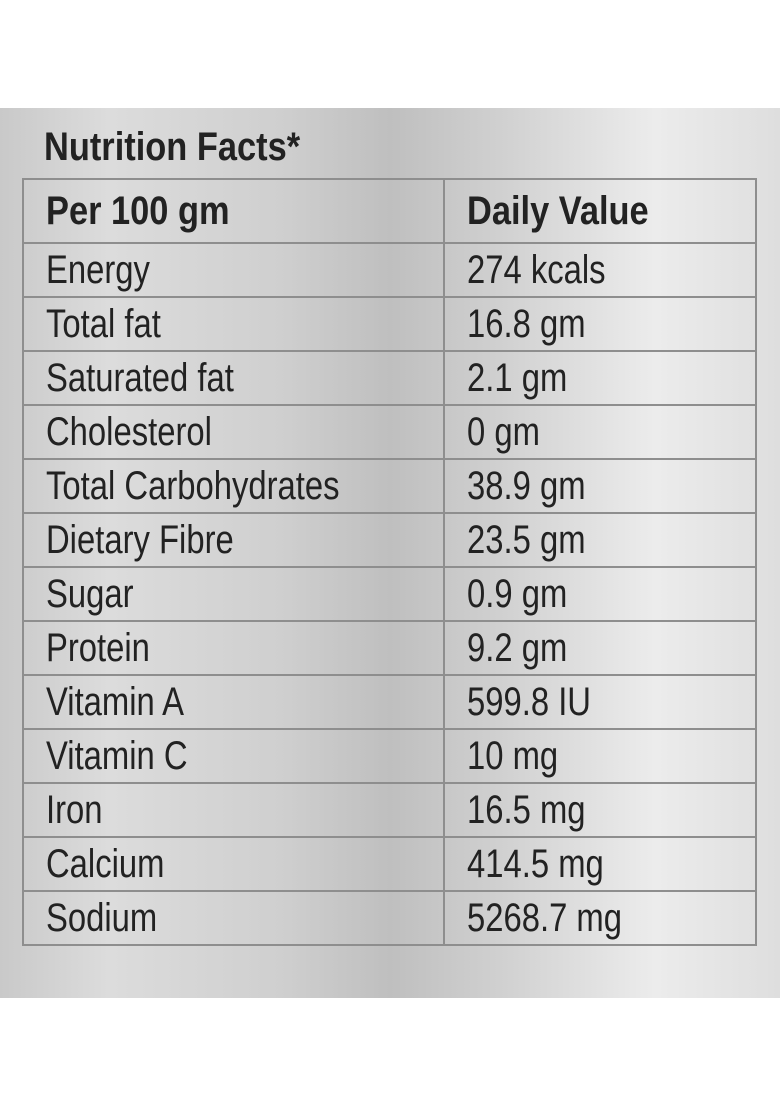 The height and width of the screenshot is (1108, 780). I want to click on nutrient-name: Saturated fat, so click(140, 377).